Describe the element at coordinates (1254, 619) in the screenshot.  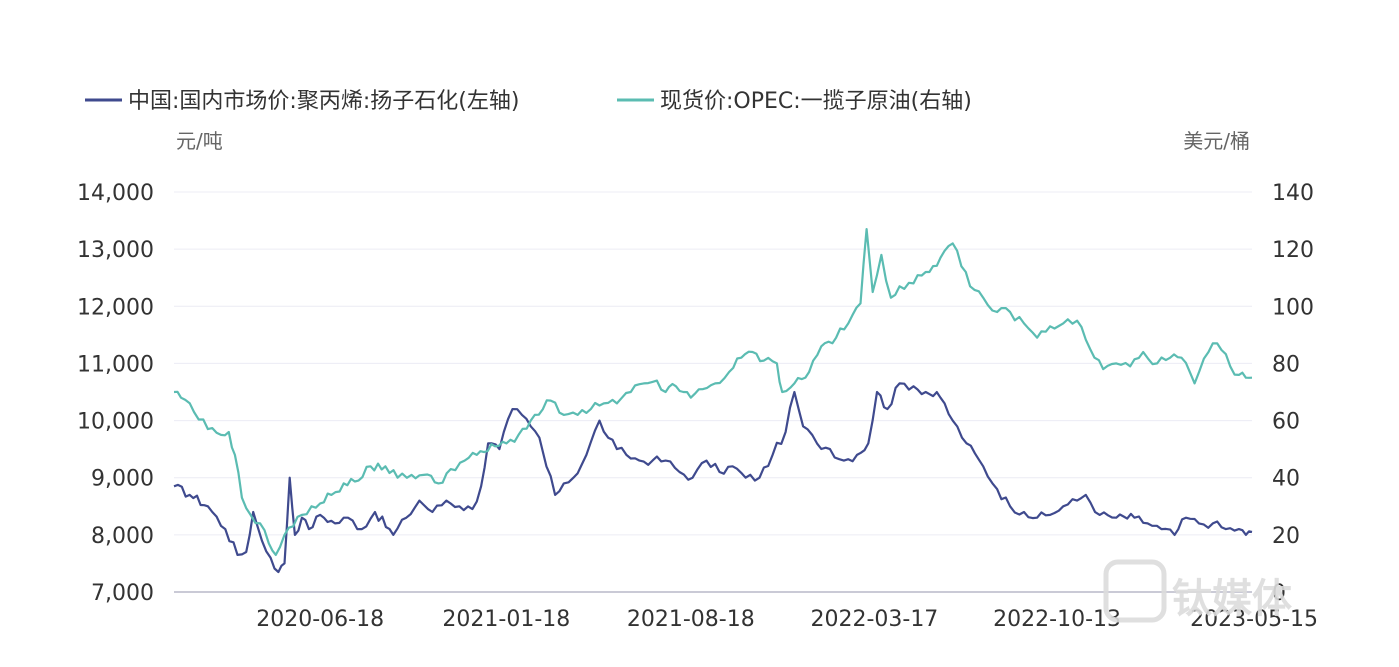
I see `x-axis-tick-label: 2023-05-15` at that location.